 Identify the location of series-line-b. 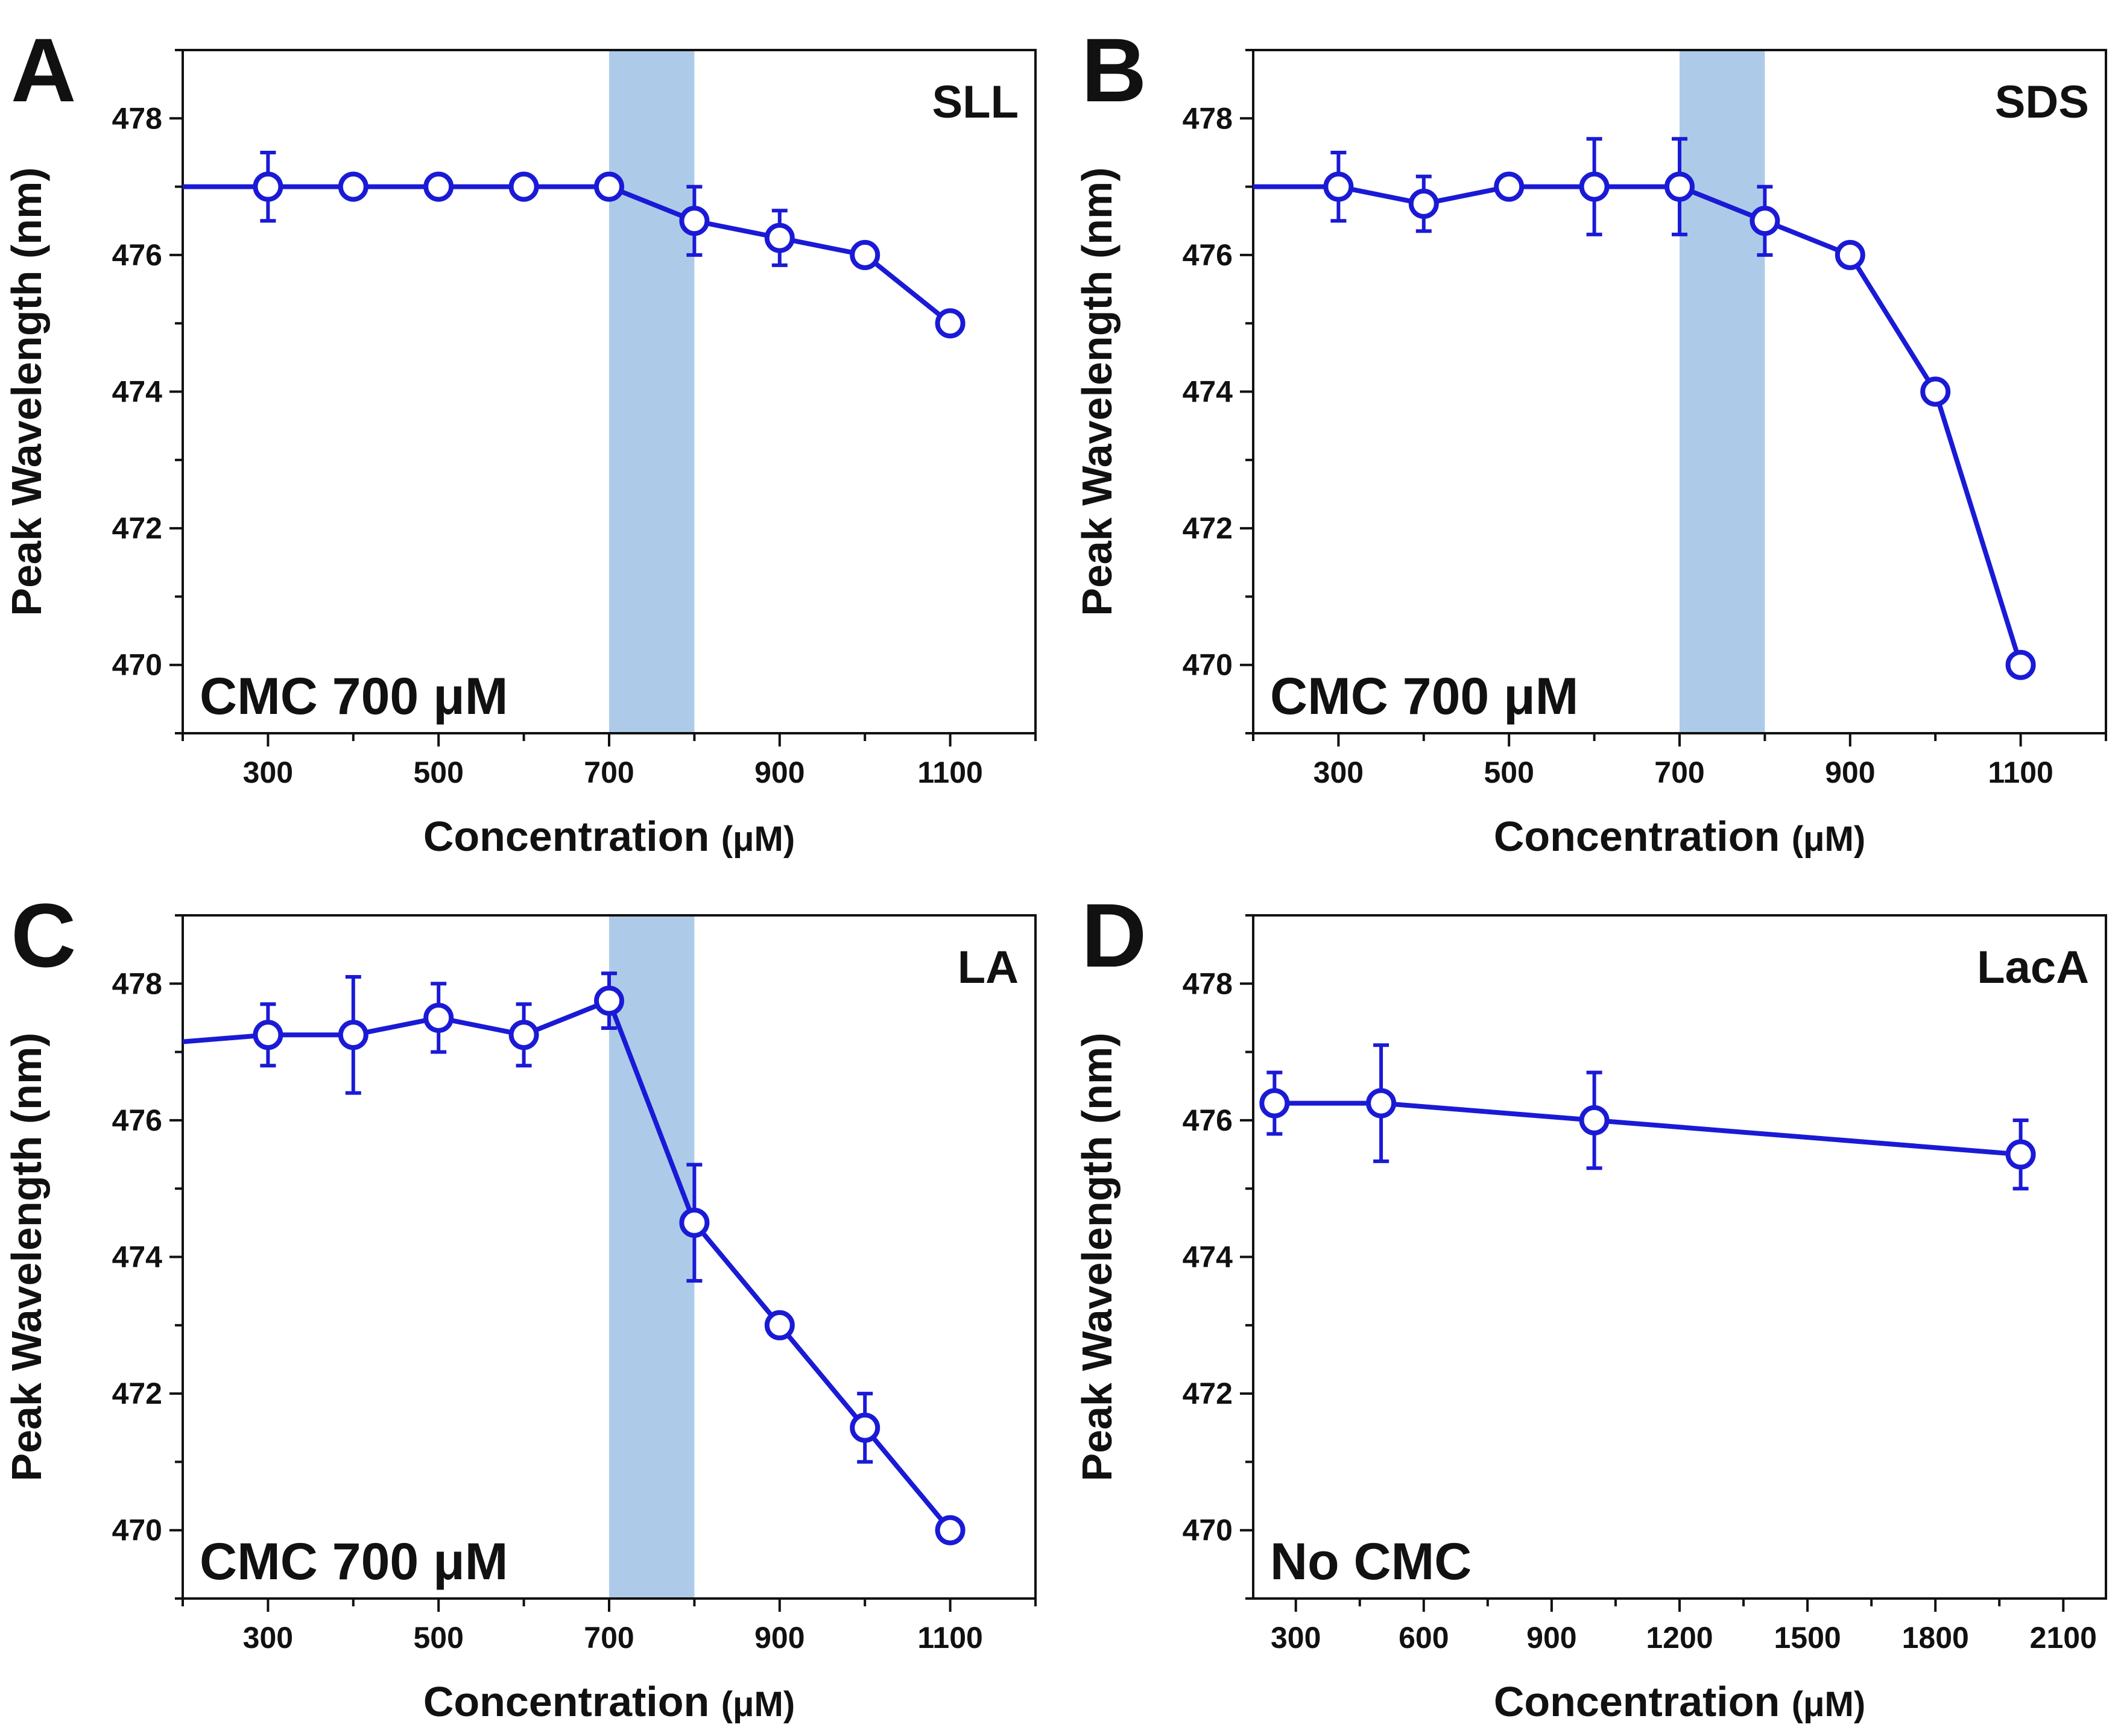
(1638, 425).